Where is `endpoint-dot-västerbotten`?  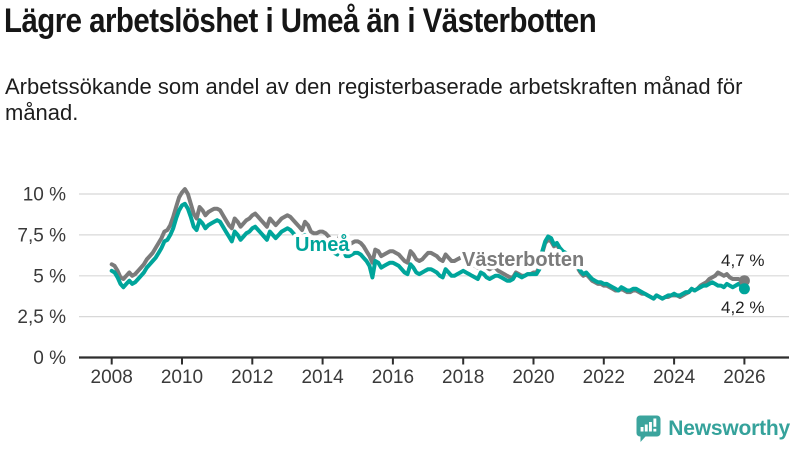 endpoint-dot-västerbotten is located at coordinates (744, 281).